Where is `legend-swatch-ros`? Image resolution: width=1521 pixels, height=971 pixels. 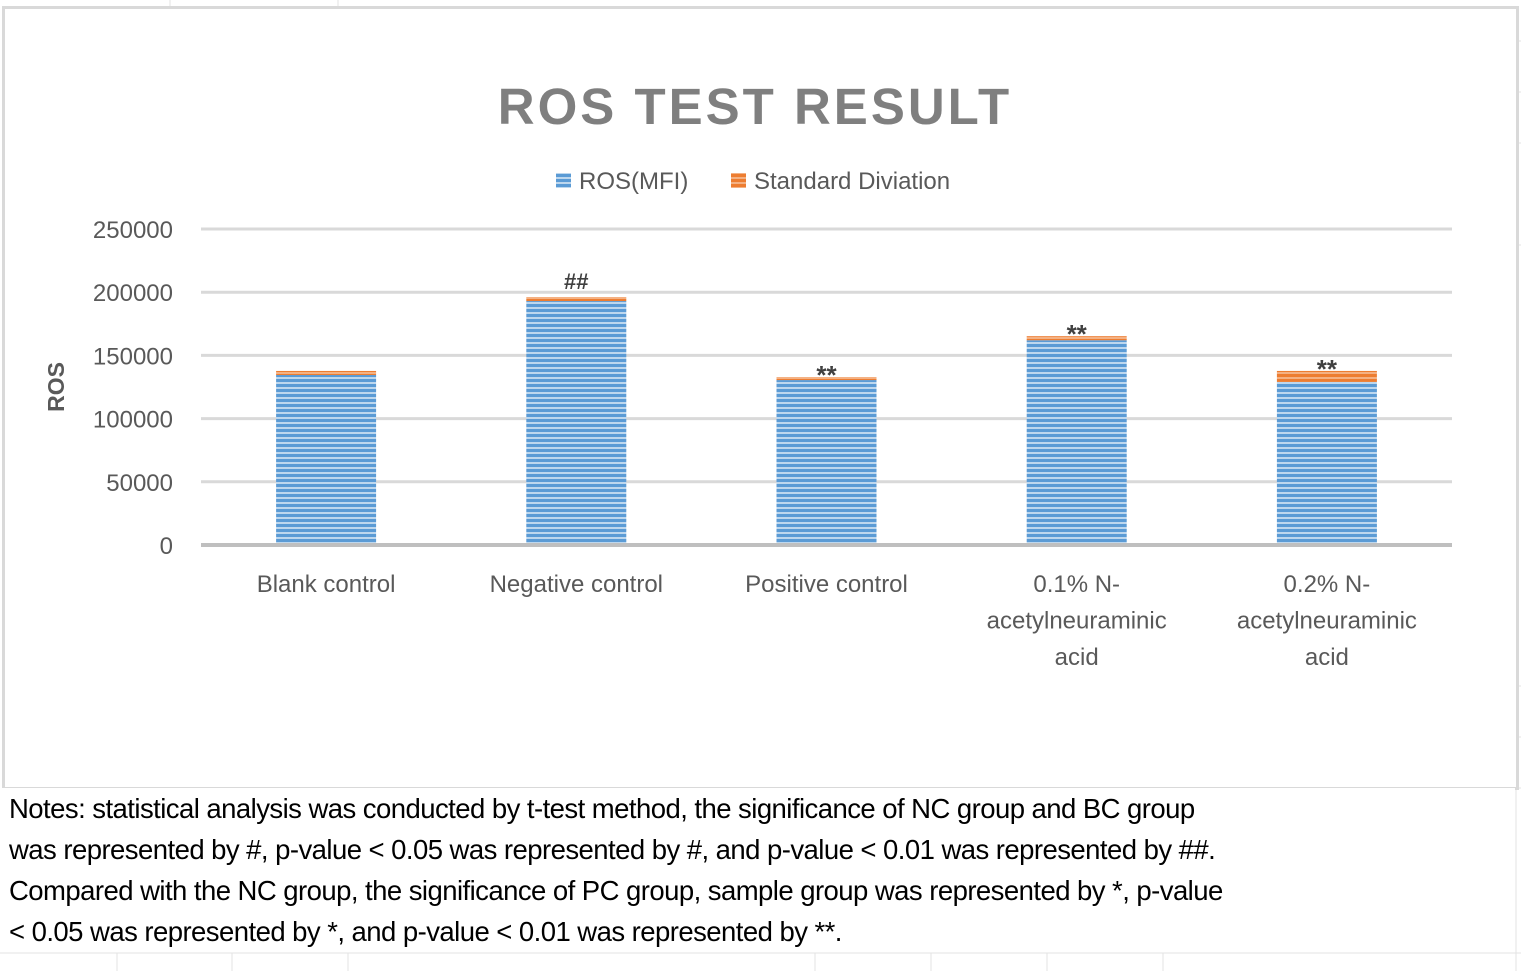 legend-swatch-ros is located at coordinates (563, 180).